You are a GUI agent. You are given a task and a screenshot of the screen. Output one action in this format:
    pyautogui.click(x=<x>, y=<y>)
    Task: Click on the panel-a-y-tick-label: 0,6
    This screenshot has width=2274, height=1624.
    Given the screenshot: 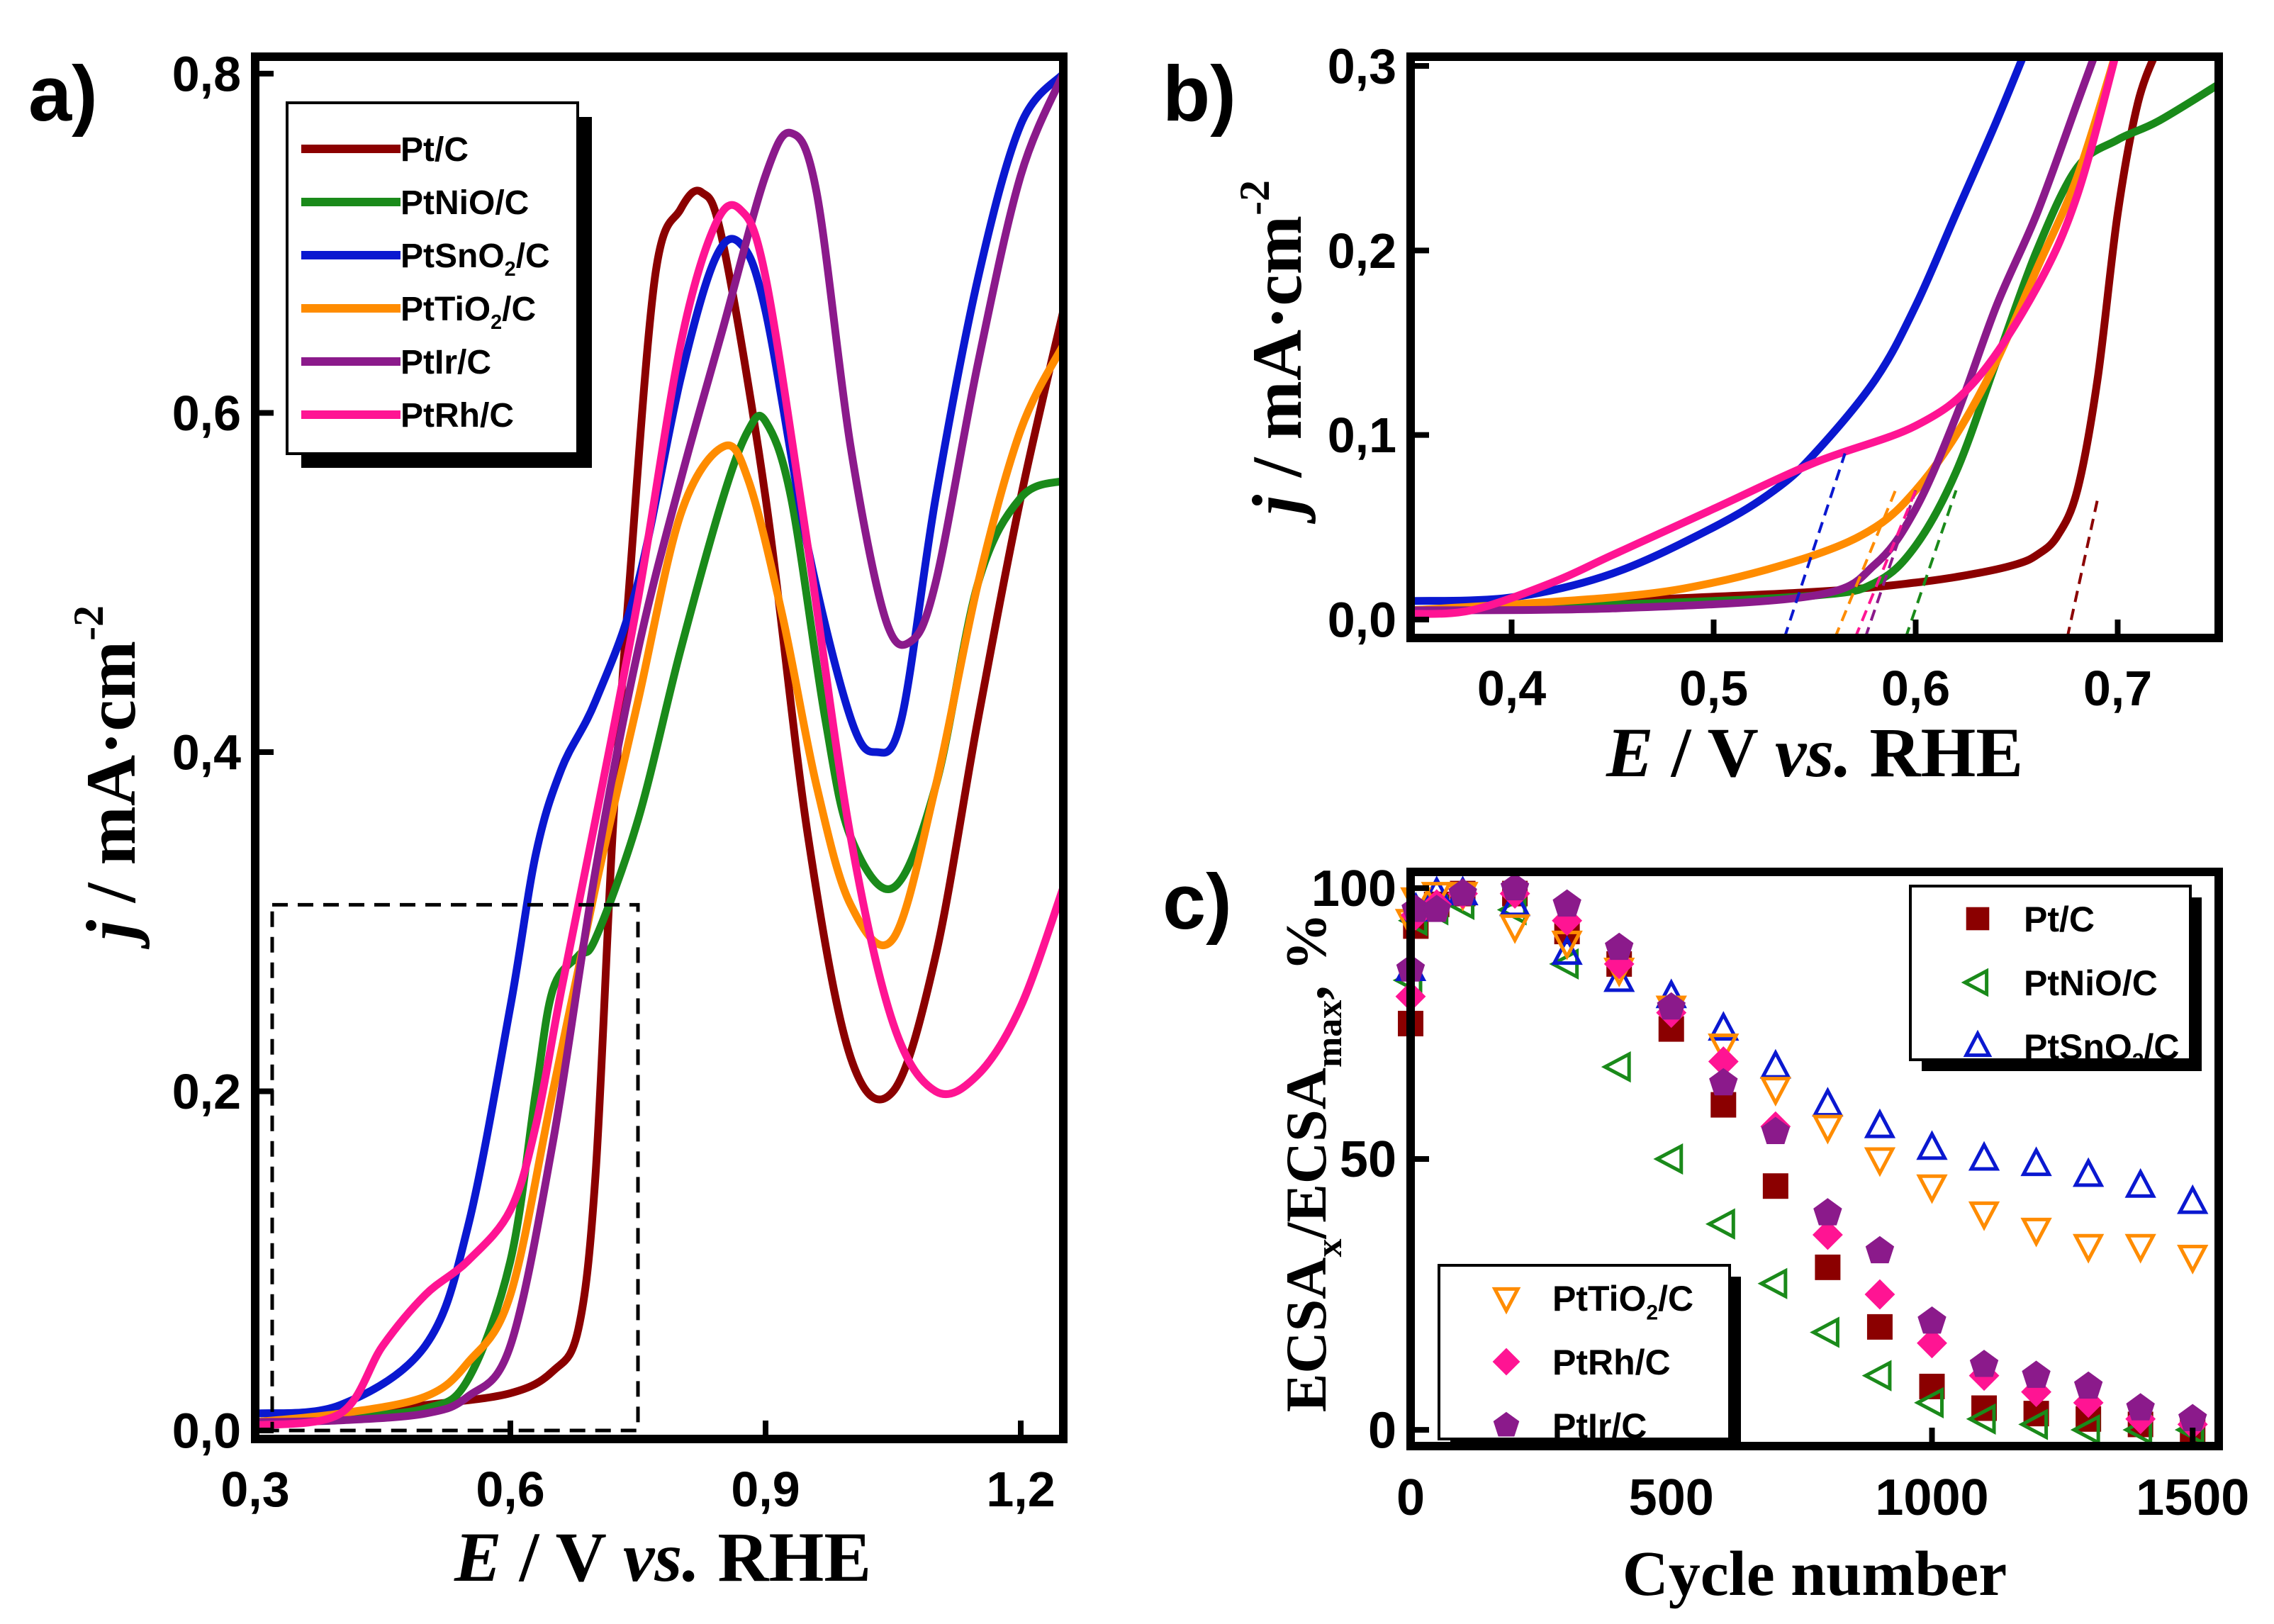 What is the action you would take?
    pyautogui.click(x=206, y=414)
    